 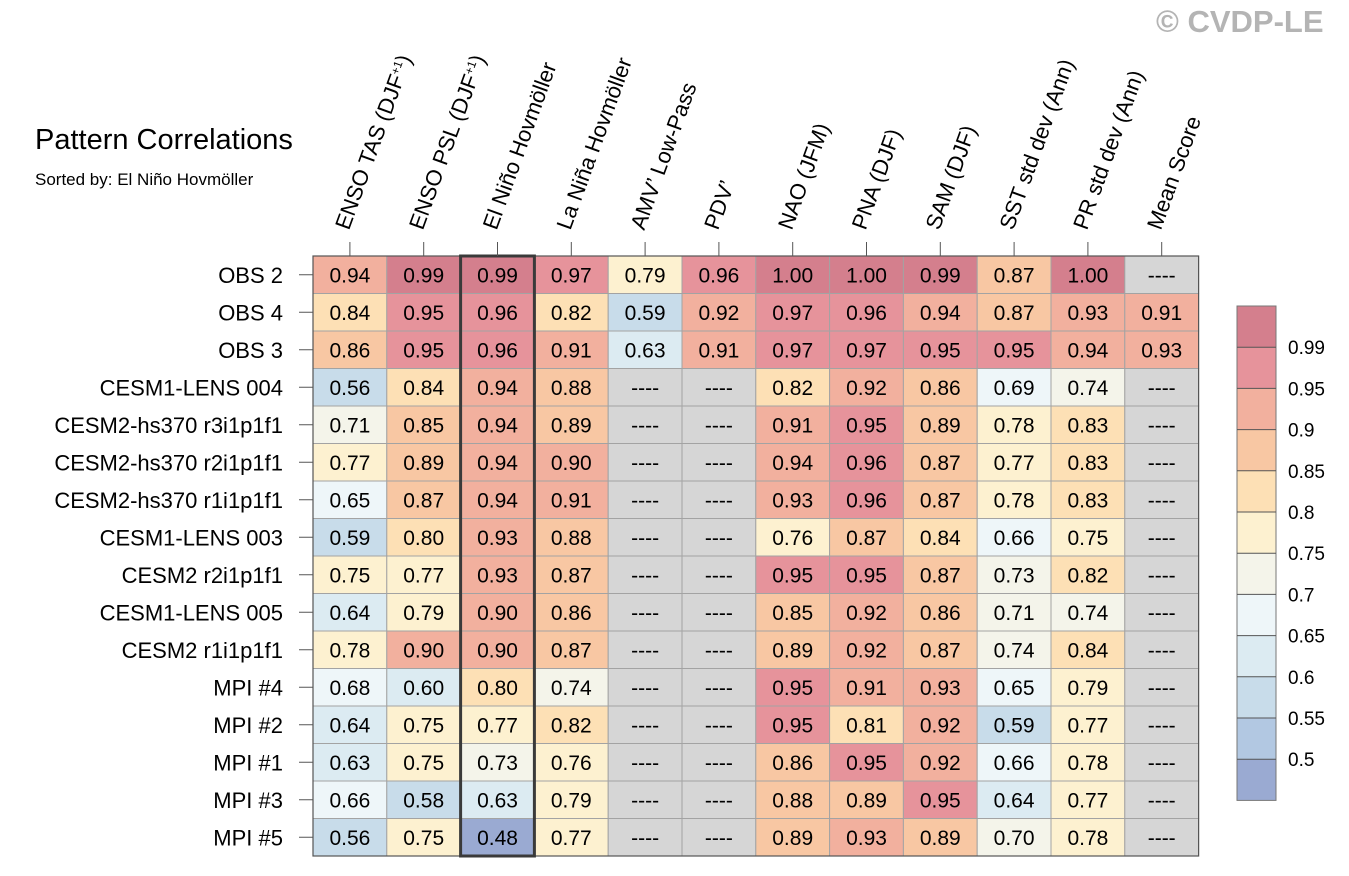 What do you see at coordinates (594, 143) in the screenshot?
I see `column-label: La Niña Hovmöller` at bounding box center [594, 143].